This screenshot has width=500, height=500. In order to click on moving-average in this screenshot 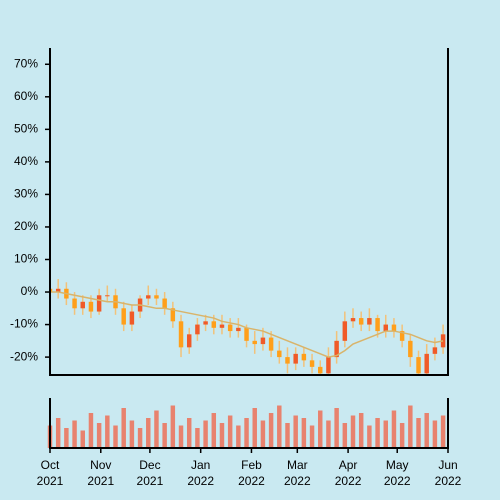, I will do `click(247, 324)`.